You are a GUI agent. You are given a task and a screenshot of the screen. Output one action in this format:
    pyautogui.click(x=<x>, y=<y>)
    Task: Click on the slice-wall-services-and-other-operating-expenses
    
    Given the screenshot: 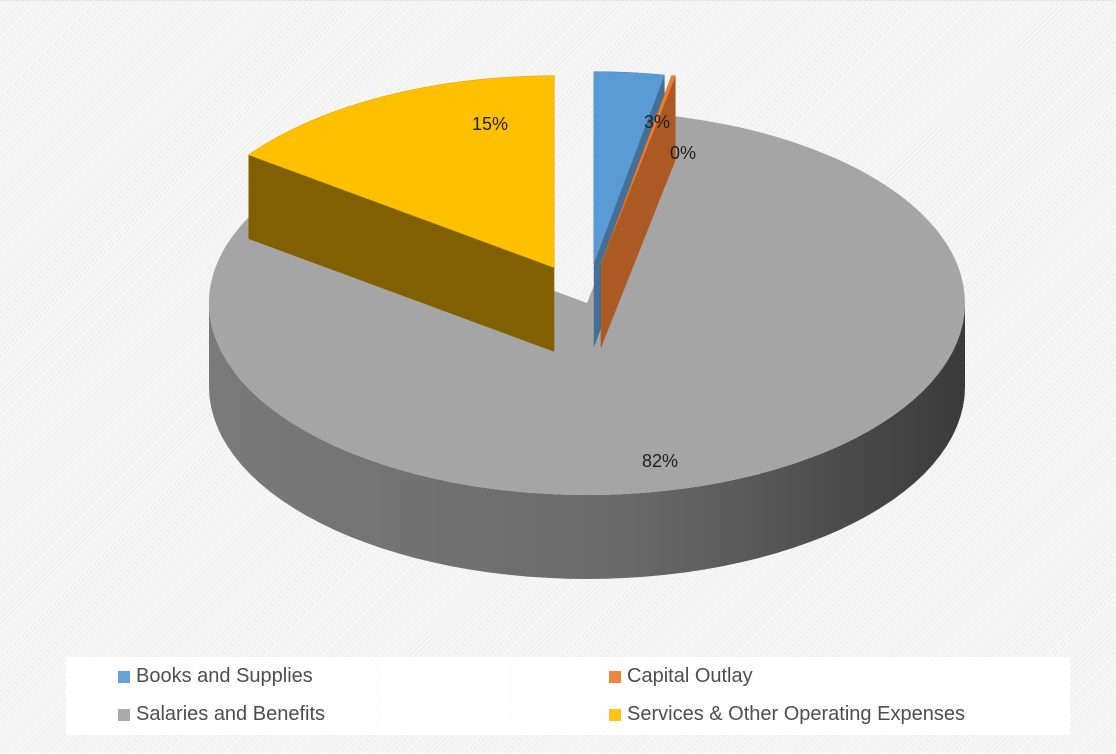 What is the action you would take?
    pyautogui.click(x=401, y=253)
    